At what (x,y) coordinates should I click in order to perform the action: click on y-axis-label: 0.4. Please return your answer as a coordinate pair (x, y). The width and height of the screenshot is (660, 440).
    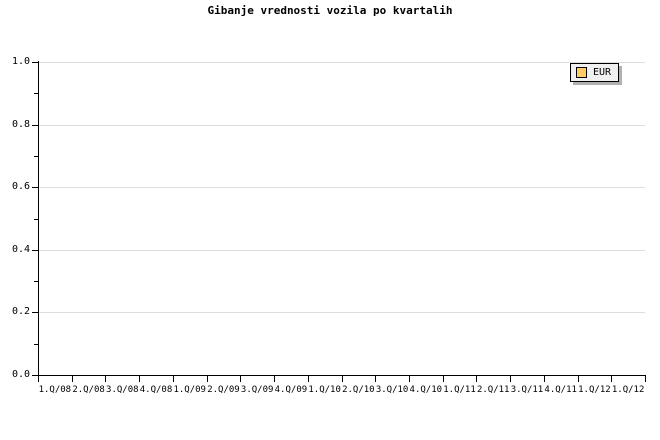
    Looking at the image, I should click on (20, 249).